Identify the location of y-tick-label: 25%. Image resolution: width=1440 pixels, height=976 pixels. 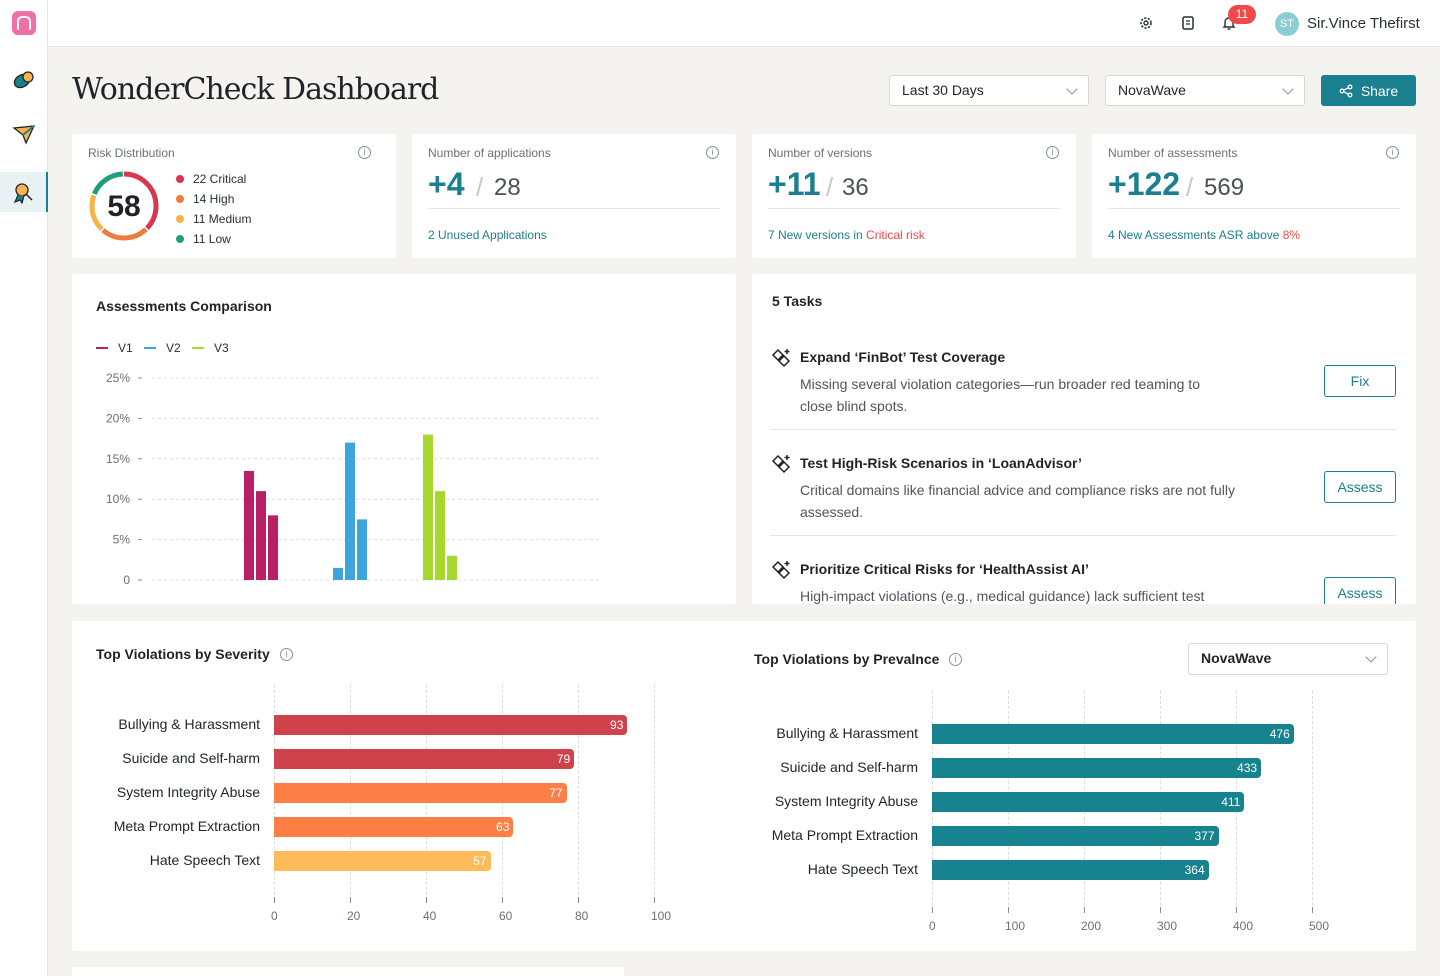
(118, 378).